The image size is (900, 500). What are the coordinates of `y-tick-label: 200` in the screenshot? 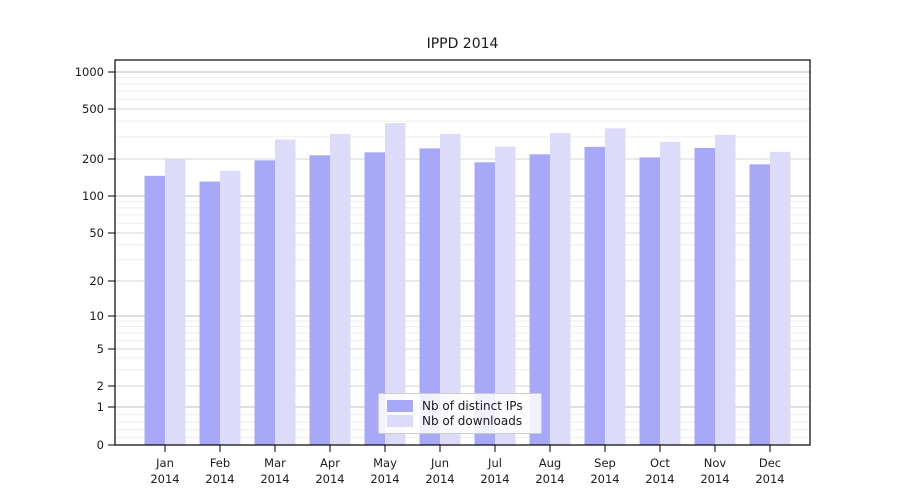 It's located at (93, 159).